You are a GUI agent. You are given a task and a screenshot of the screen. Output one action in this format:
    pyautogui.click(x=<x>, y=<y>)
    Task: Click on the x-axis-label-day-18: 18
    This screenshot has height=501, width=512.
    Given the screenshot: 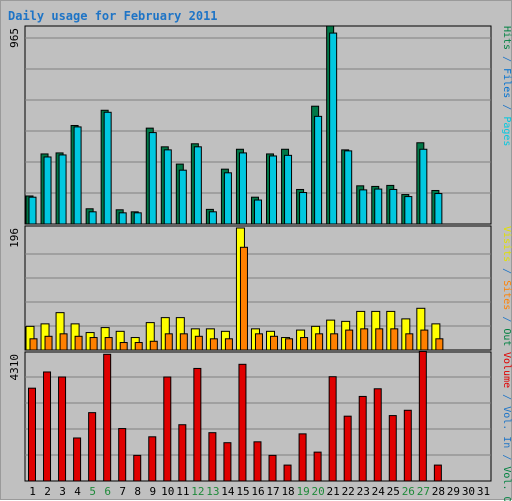 What is the action you would take?
    pyautogui.click(x=287, y=491)
    